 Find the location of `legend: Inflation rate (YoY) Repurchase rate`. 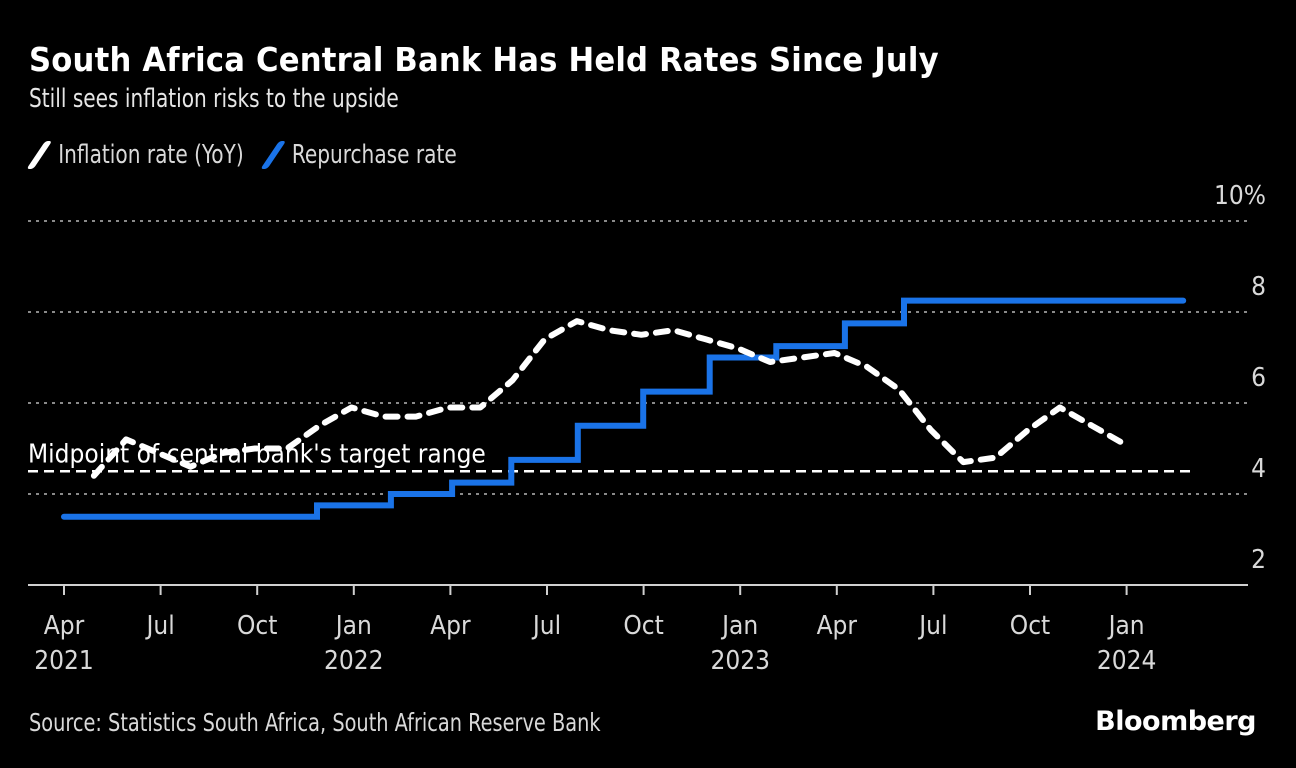

legend: Inflation rate (YoY) Repurchase rate is located at coordinates (251, 155).